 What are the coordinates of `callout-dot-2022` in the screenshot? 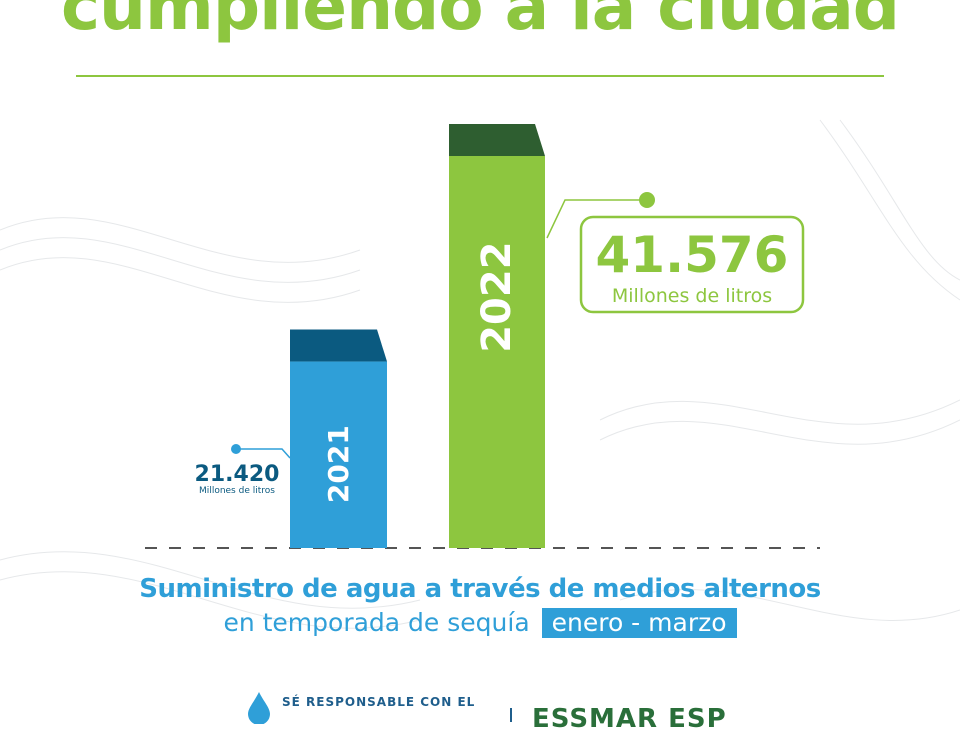 It's located at (647, 200).